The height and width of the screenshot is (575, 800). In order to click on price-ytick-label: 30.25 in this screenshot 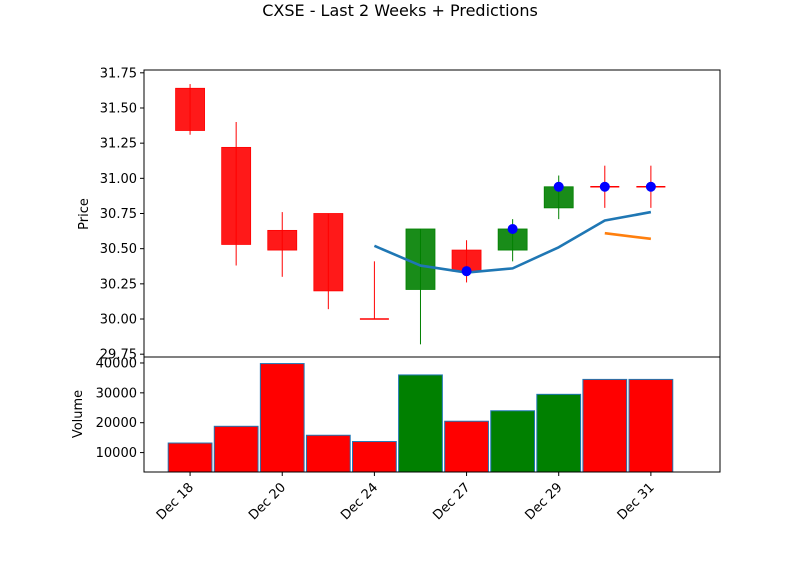, I will do `click(118, 284)`.